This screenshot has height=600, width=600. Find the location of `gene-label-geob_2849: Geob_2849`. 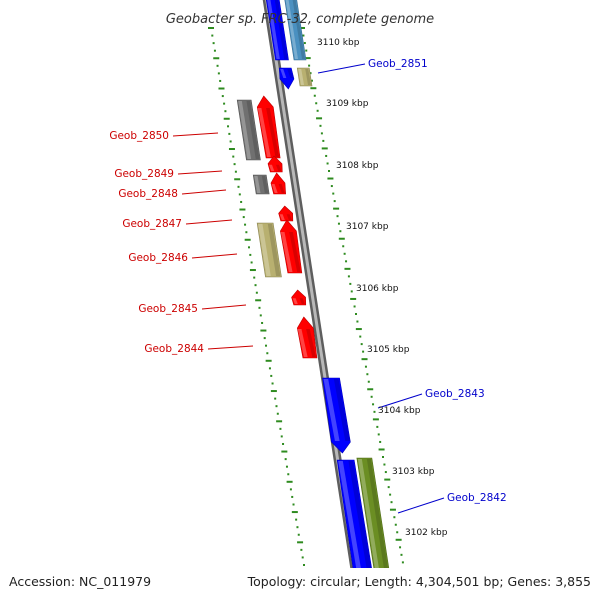

gene-label-geob_2849: Geob_2849 is located at coordinates (168, 174).